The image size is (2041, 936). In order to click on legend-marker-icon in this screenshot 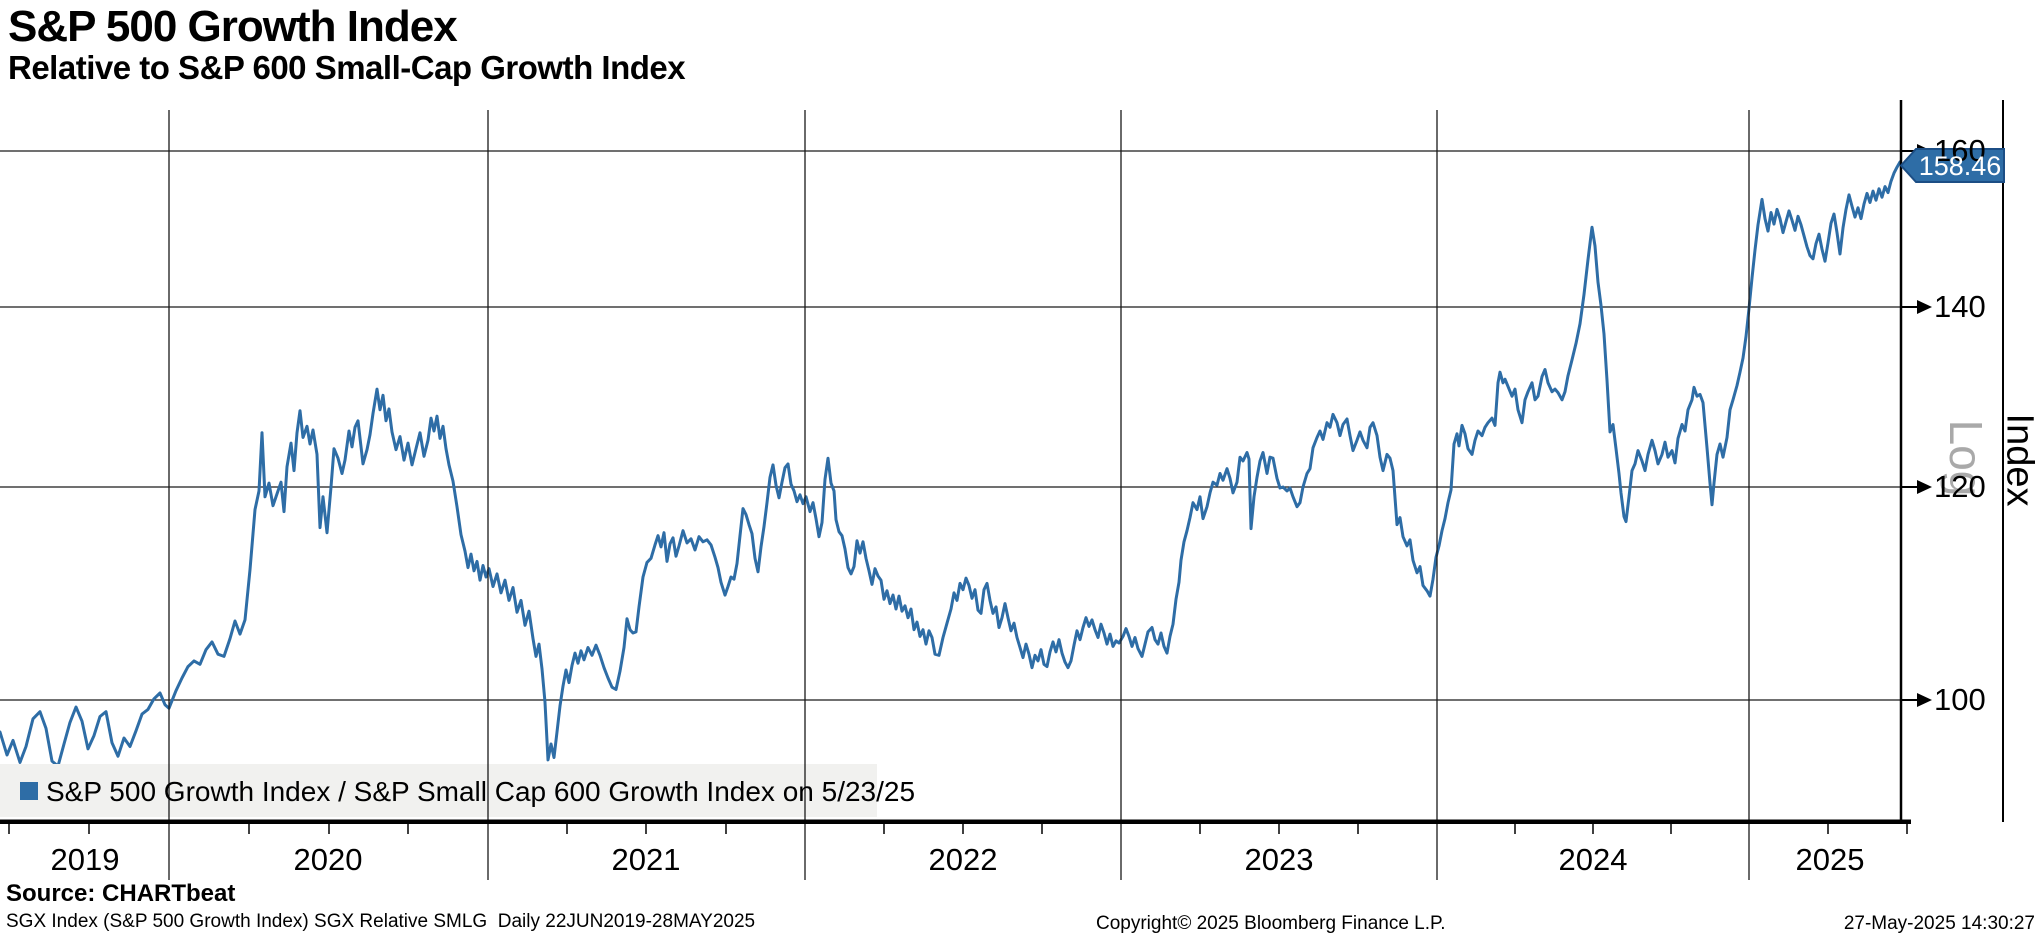, I will do `click(29, 791)`.